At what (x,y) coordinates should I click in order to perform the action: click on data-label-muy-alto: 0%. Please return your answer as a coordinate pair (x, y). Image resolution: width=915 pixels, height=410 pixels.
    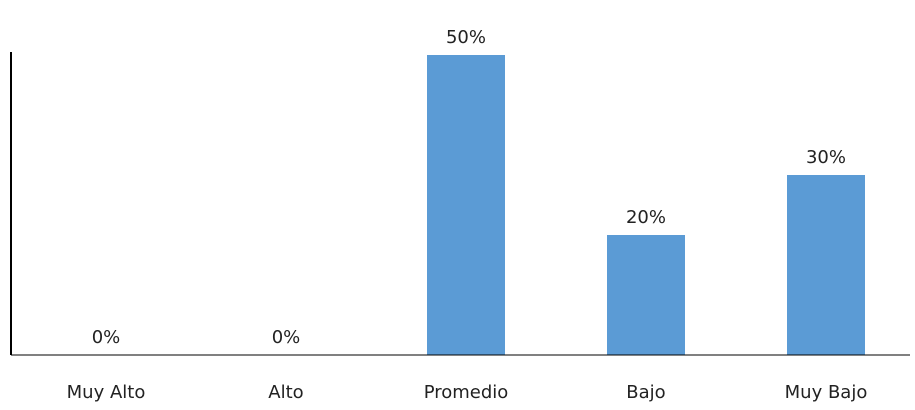
    Looking at the image, I should click on (106, 337).